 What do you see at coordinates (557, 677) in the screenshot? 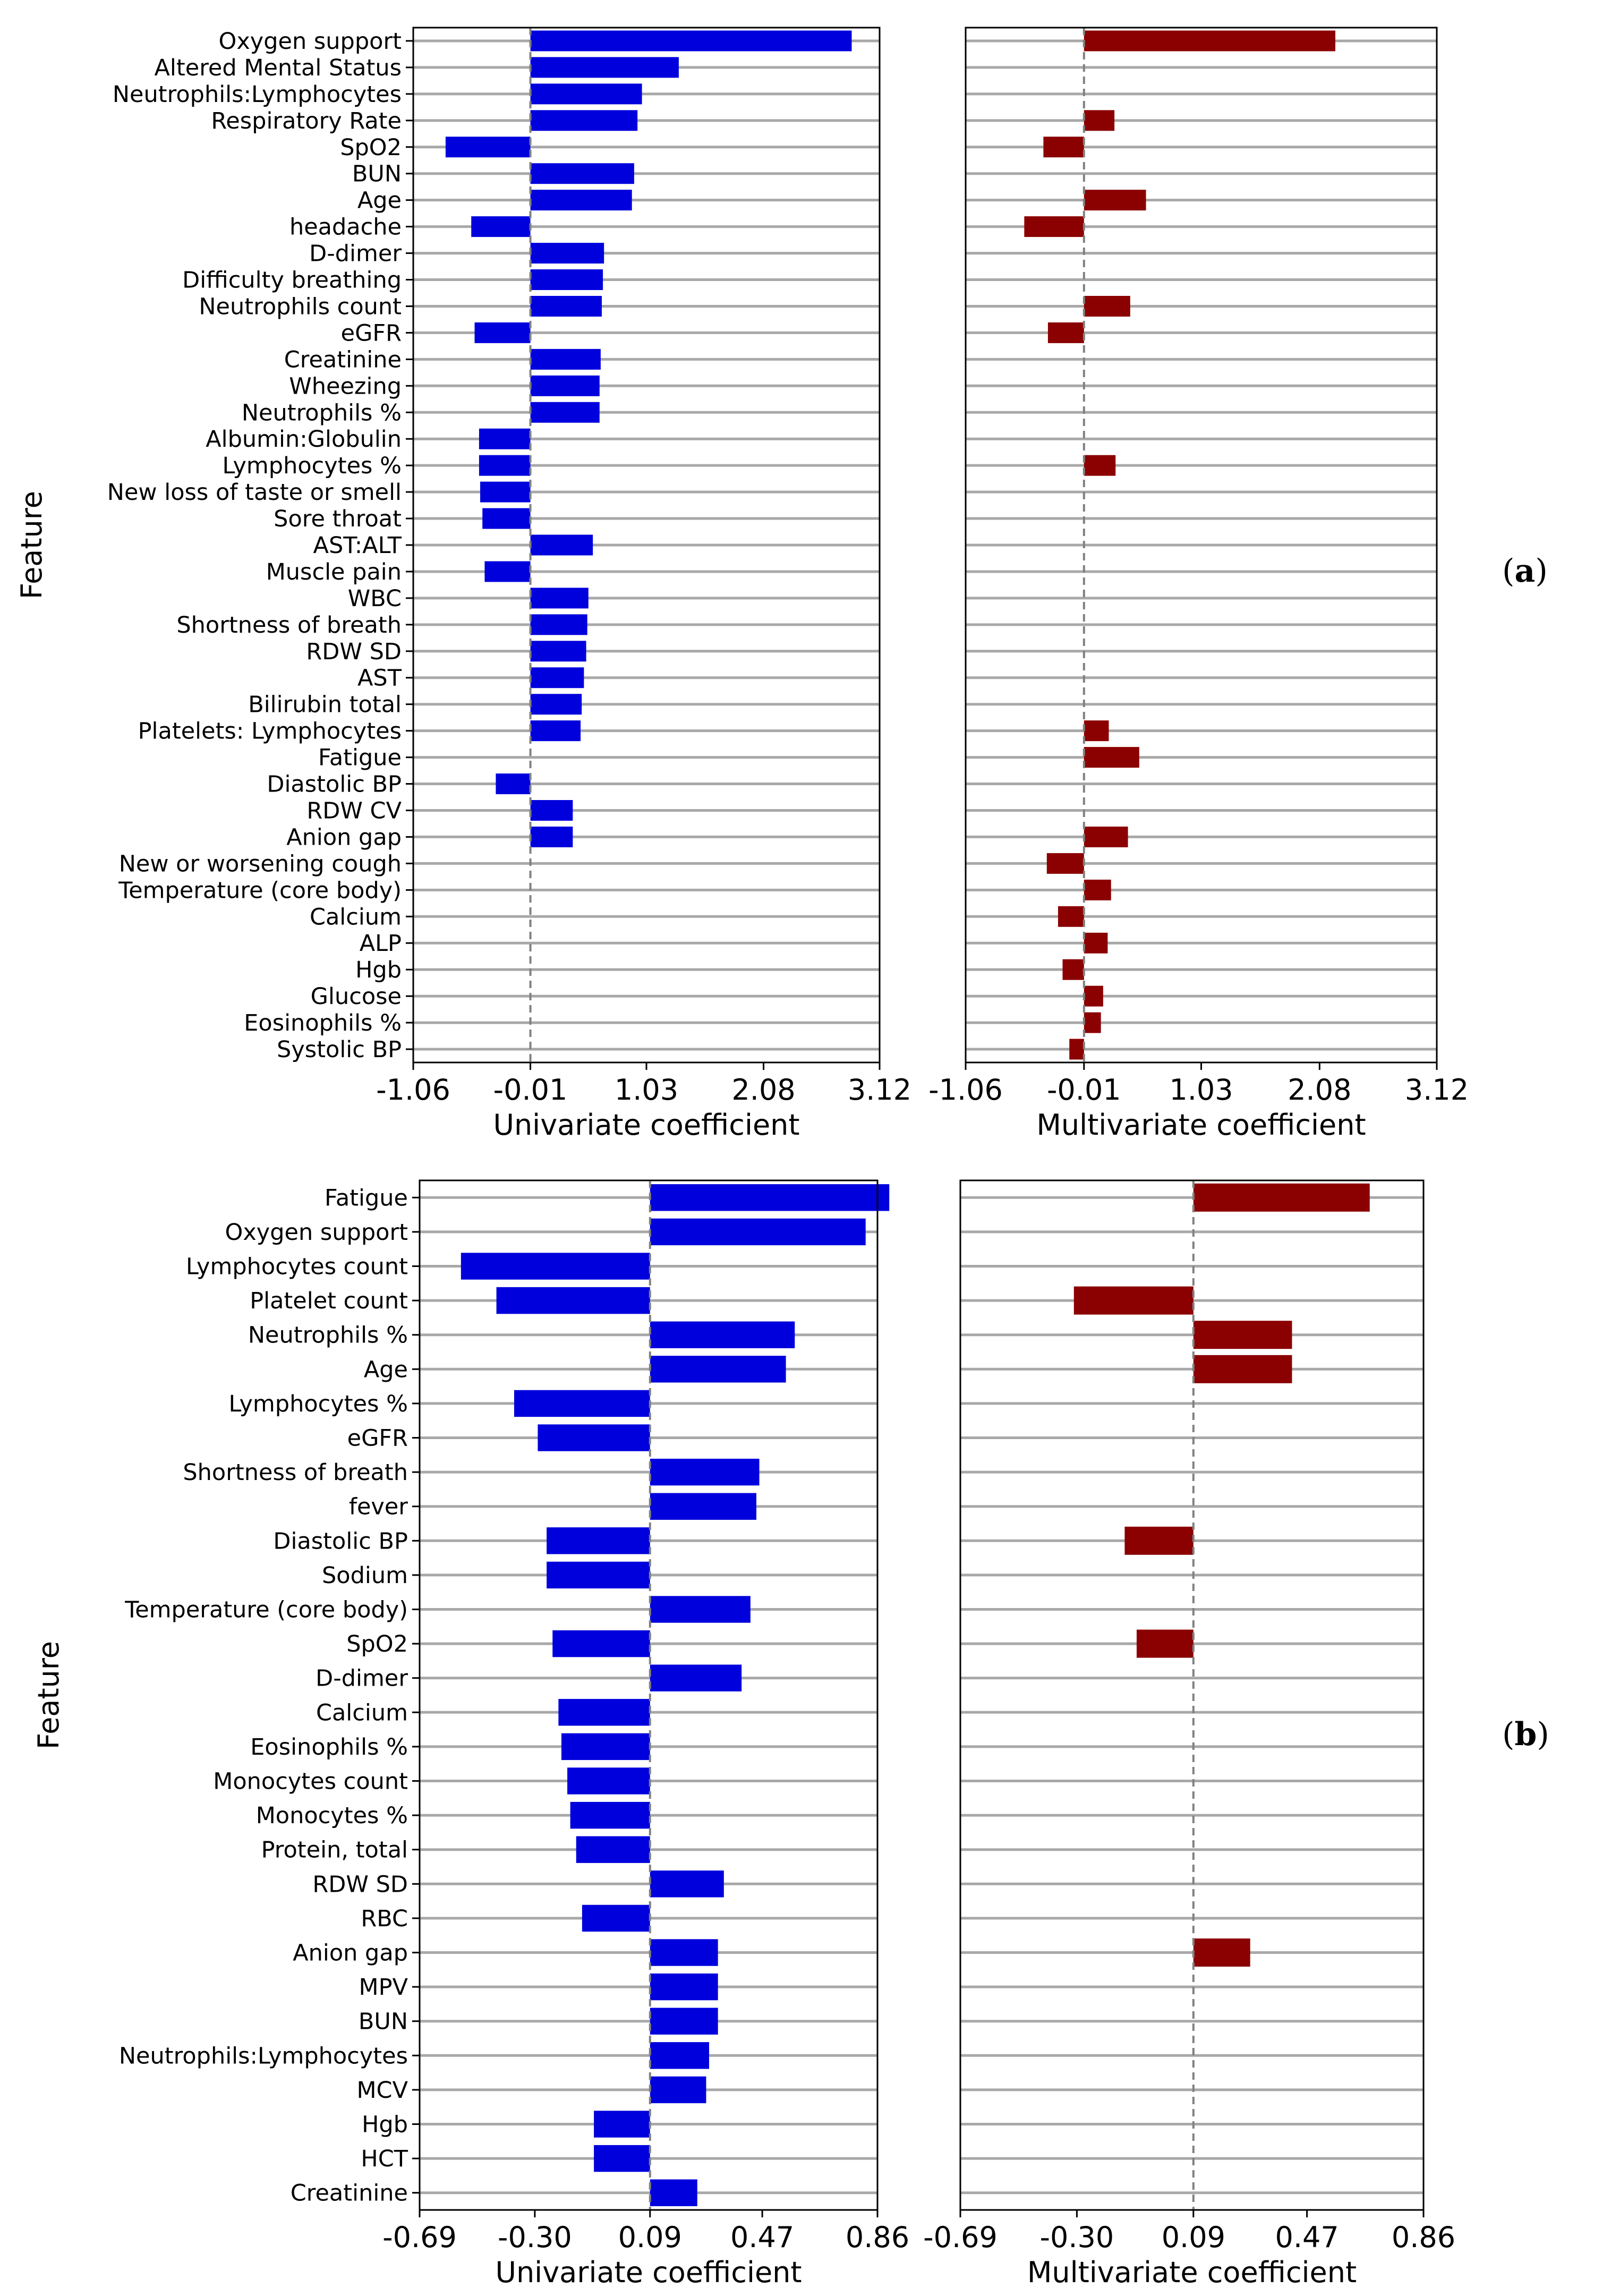
I see `bar-ast` at bounding box center [557, 677].